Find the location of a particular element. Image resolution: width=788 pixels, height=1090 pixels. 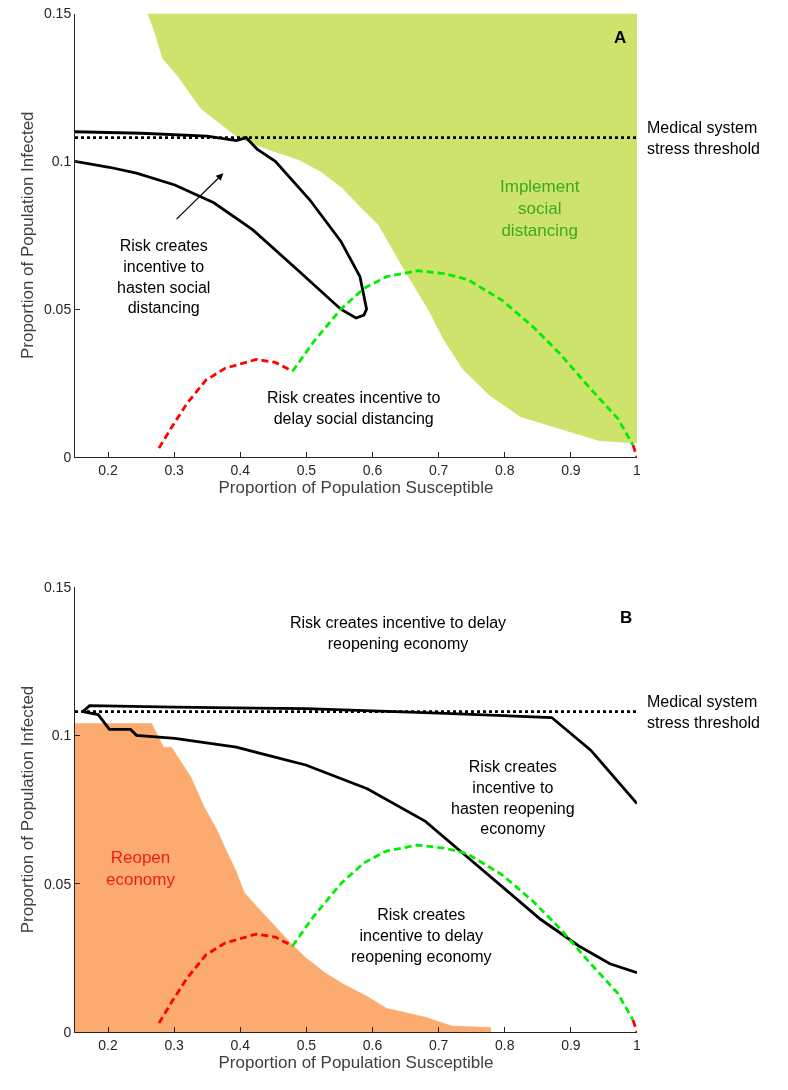

annotation: B is located at coordinates (626, 617).